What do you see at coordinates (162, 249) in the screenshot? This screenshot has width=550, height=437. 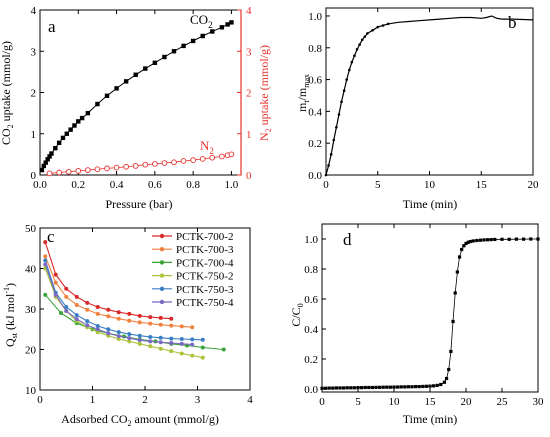 I see `panel-c-legend-marker` at bounding box center [162, 249].